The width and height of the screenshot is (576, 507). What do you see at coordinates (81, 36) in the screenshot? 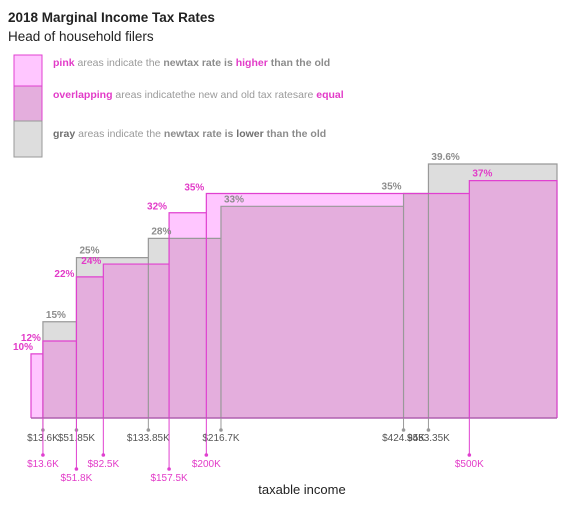
I see `chart-subtitle: Head of household filers` at bounding box center [81, 36].